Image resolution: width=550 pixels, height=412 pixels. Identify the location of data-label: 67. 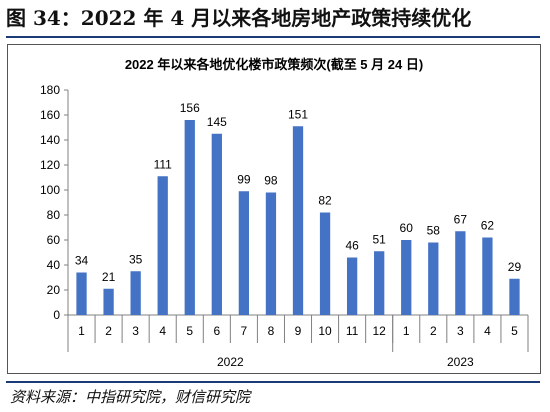
(461, 219).